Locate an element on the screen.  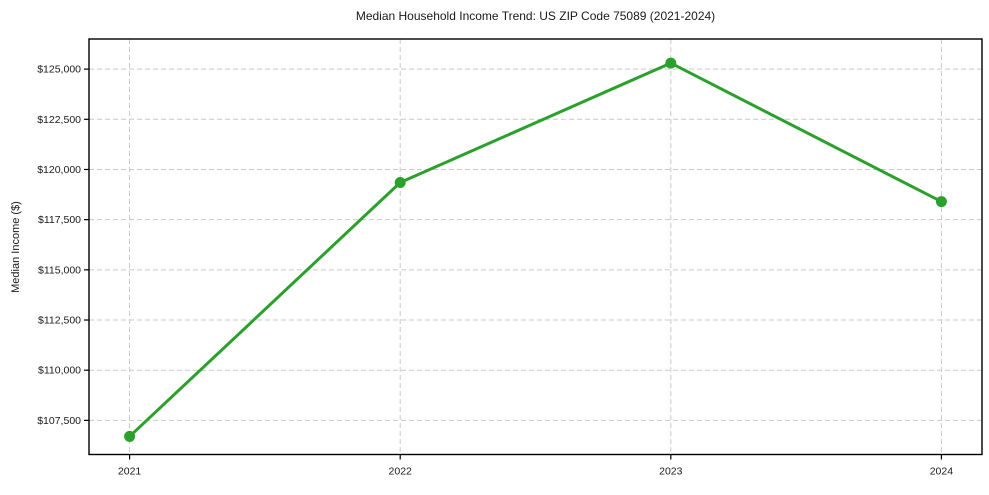
x-tick-label: 2022 is located at coordinates (401, 472).